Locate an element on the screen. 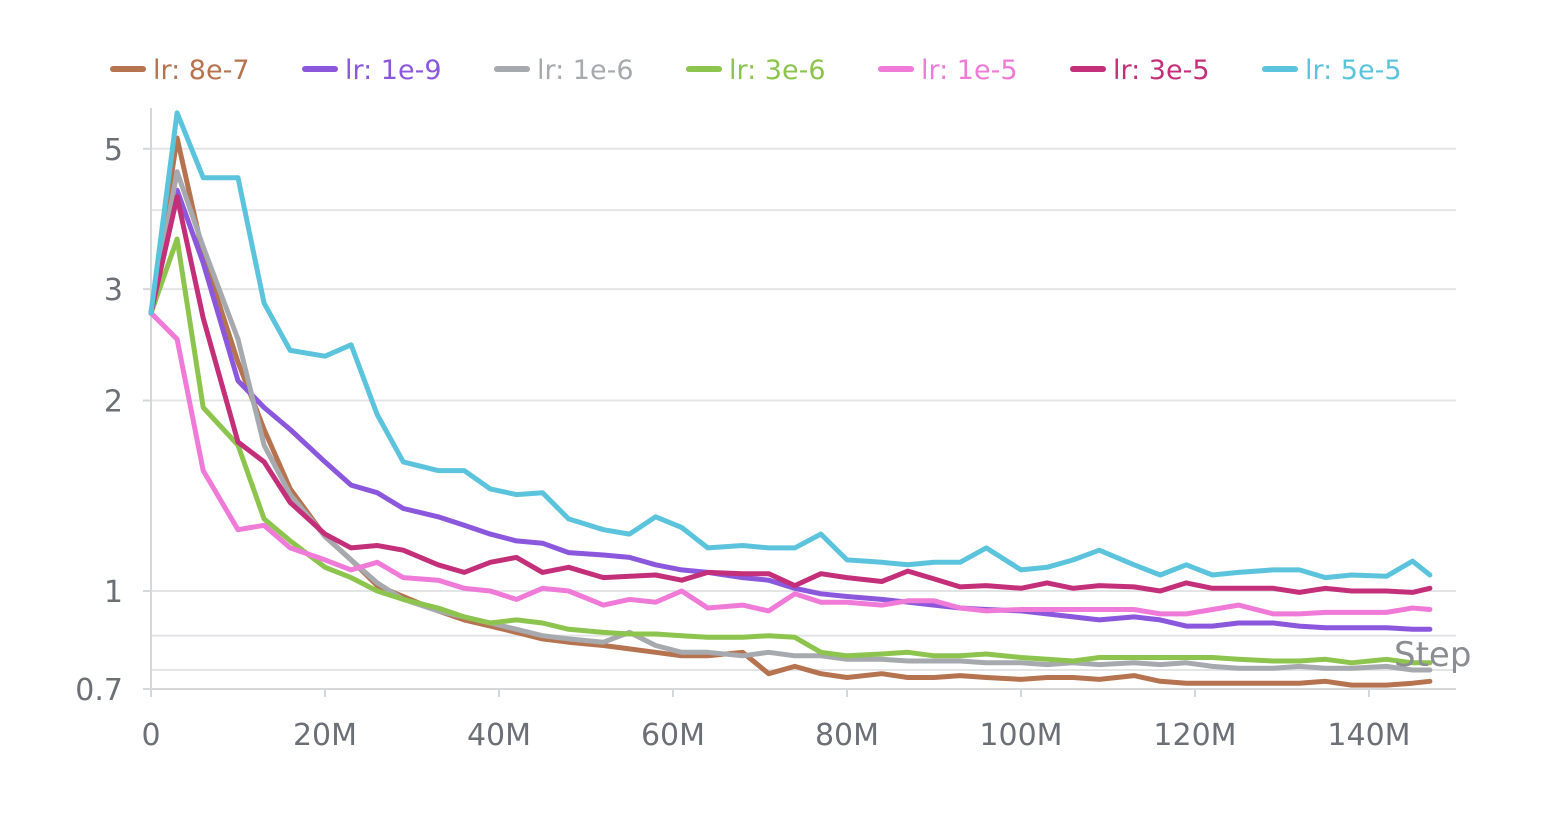 The width and height of the screenshot is (1560, 816). legend-item: lr: 3e-6 is located at coordinates (756, 70).